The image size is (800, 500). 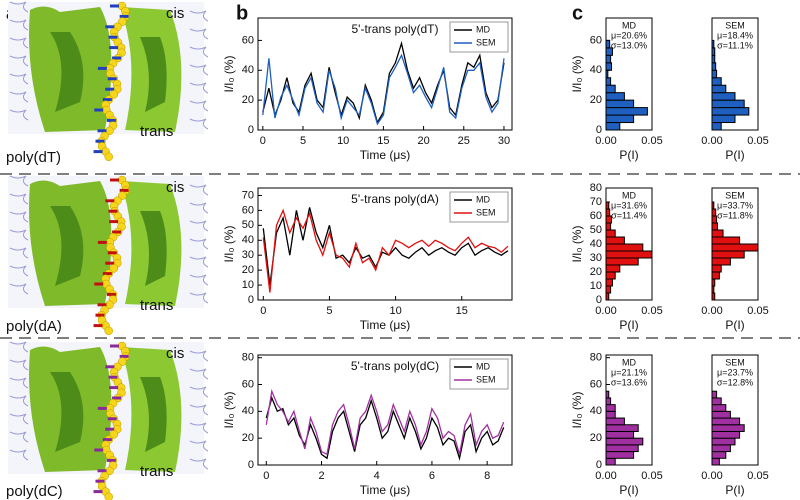 I want to click on y-tick-label: 80, so click(x=596, y=358).